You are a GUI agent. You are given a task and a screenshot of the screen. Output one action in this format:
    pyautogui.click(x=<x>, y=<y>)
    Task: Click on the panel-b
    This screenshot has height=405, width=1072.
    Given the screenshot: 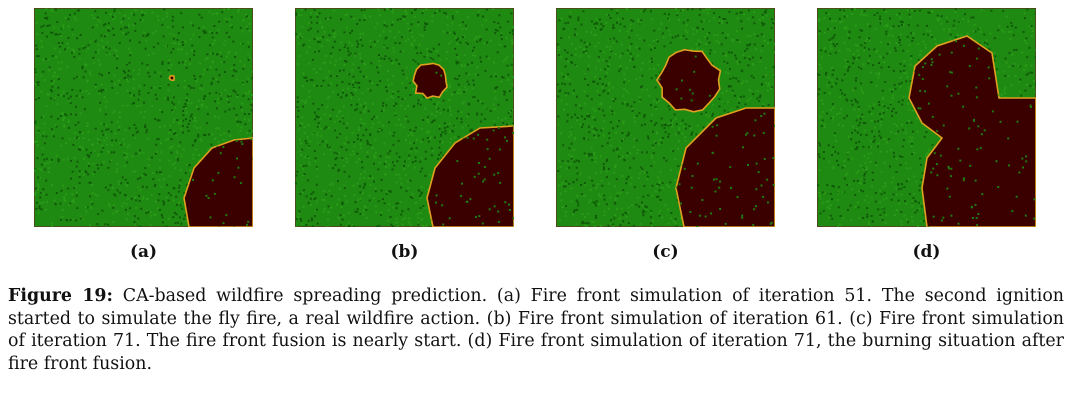 What is the action you would take?
    pyautogui.click(x=404, y=117)
    